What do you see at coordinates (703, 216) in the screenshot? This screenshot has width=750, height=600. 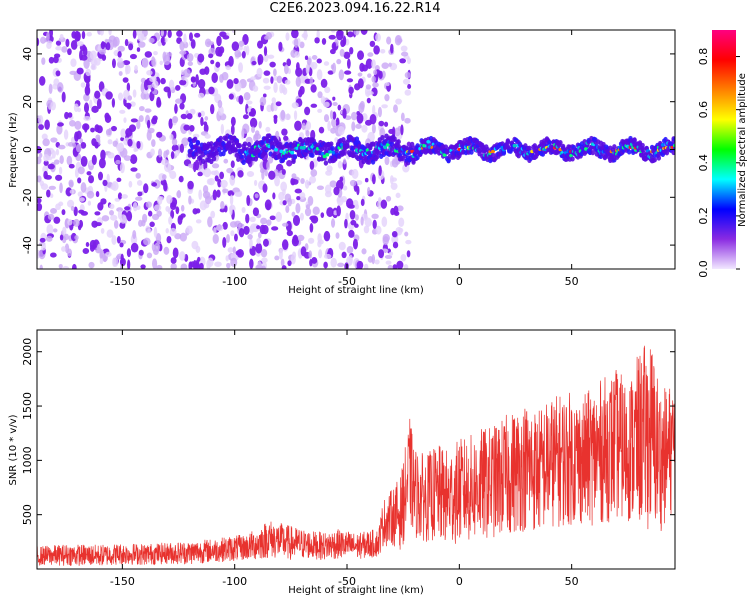 I see `colorbar-tick-label: 0.2` at bounding box center [703, 216].